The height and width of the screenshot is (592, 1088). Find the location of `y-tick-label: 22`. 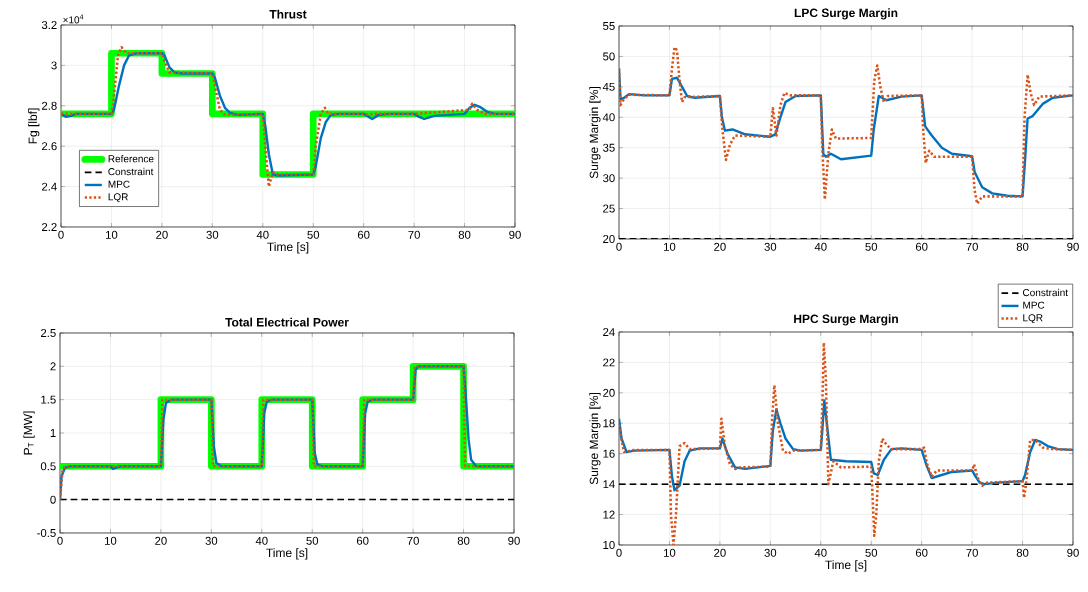

y-tick-label: 22 is located at coordinates (609, 362).